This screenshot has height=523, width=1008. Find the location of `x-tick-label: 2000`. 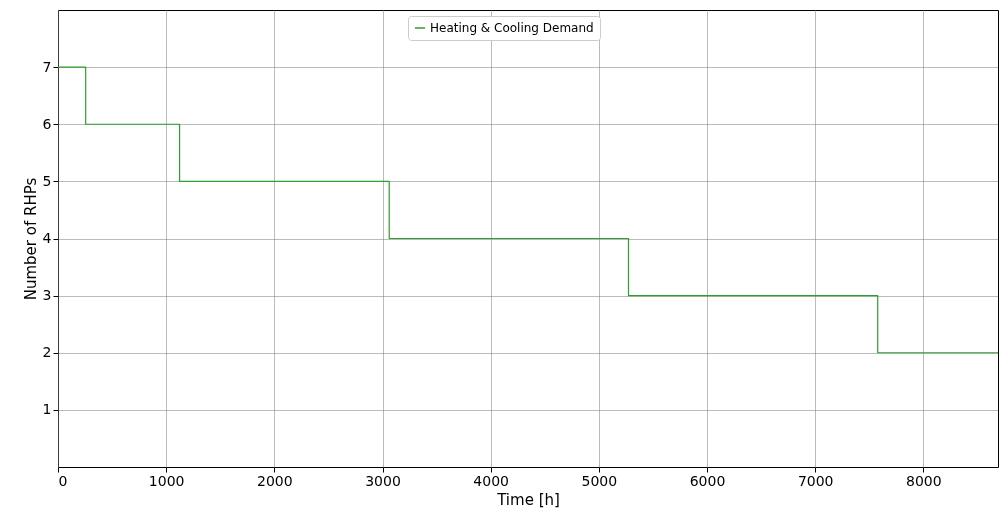

x-tick-label: 2000 is located at coordinates (275, 480).